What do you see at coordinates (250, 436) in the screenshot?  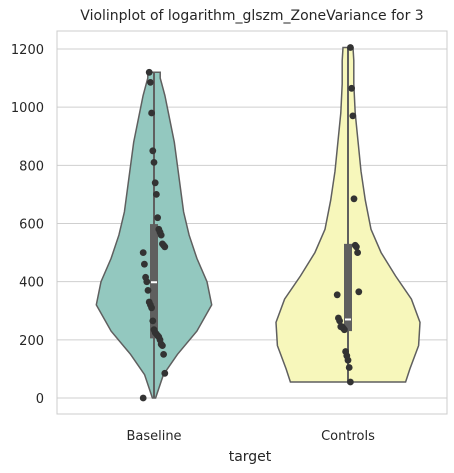 I see `x-axis-ticks: Baseline Controls` at bounding box center [250, 436].